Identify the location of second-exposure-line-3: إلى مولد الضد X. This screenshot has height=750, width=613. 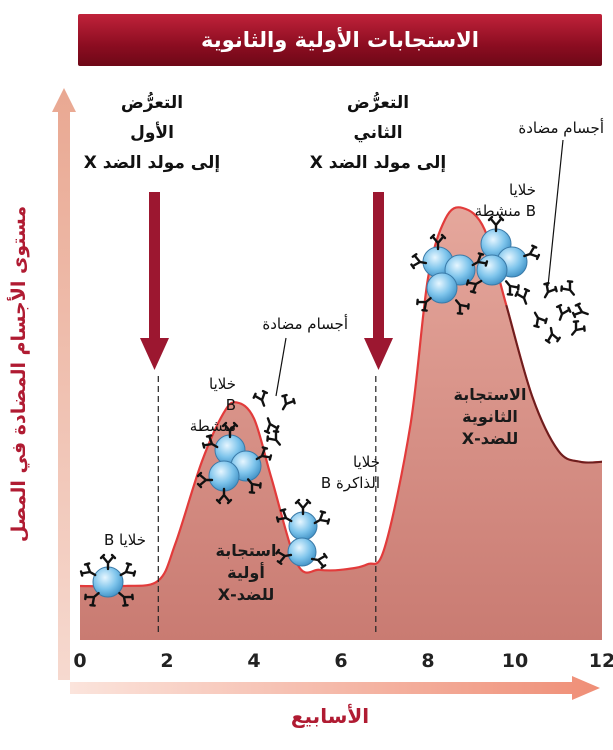
(378, 163).